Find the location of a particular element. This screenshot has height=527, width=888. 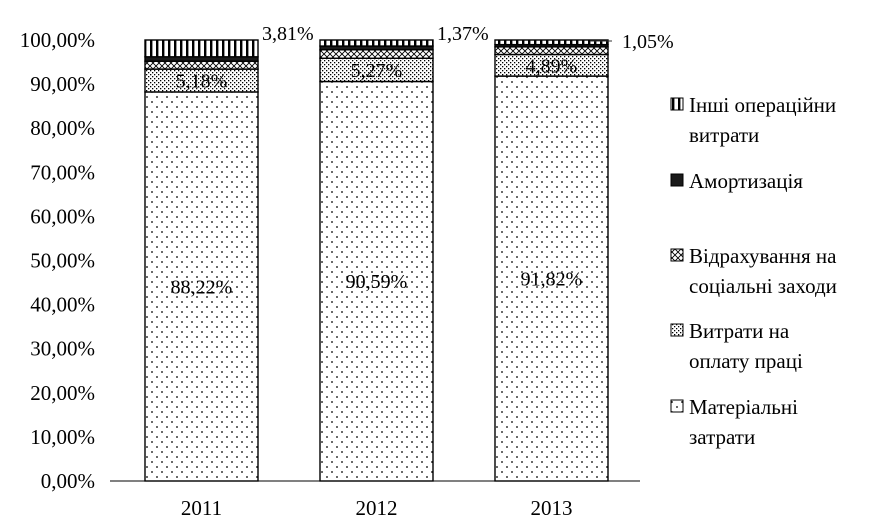

data-label: 1,37% is located at coordinates (463, 34).